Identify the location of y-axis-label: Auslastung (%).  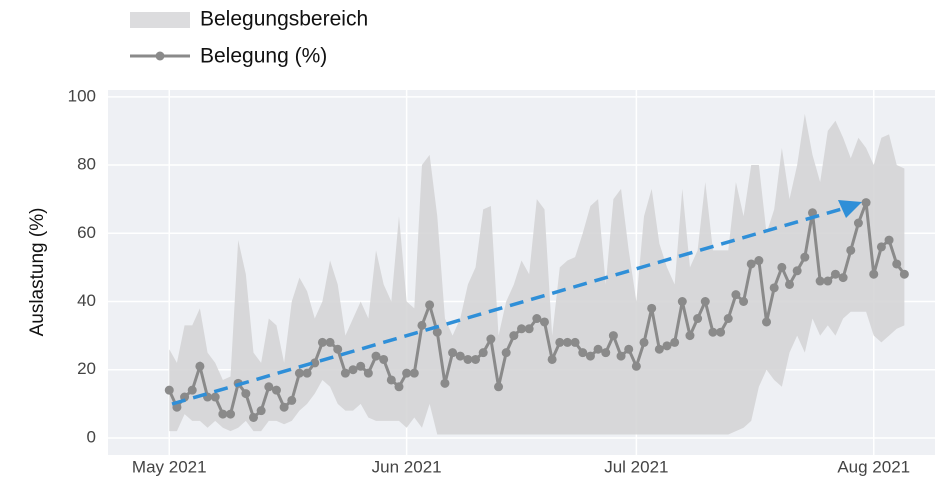
(37, 272).